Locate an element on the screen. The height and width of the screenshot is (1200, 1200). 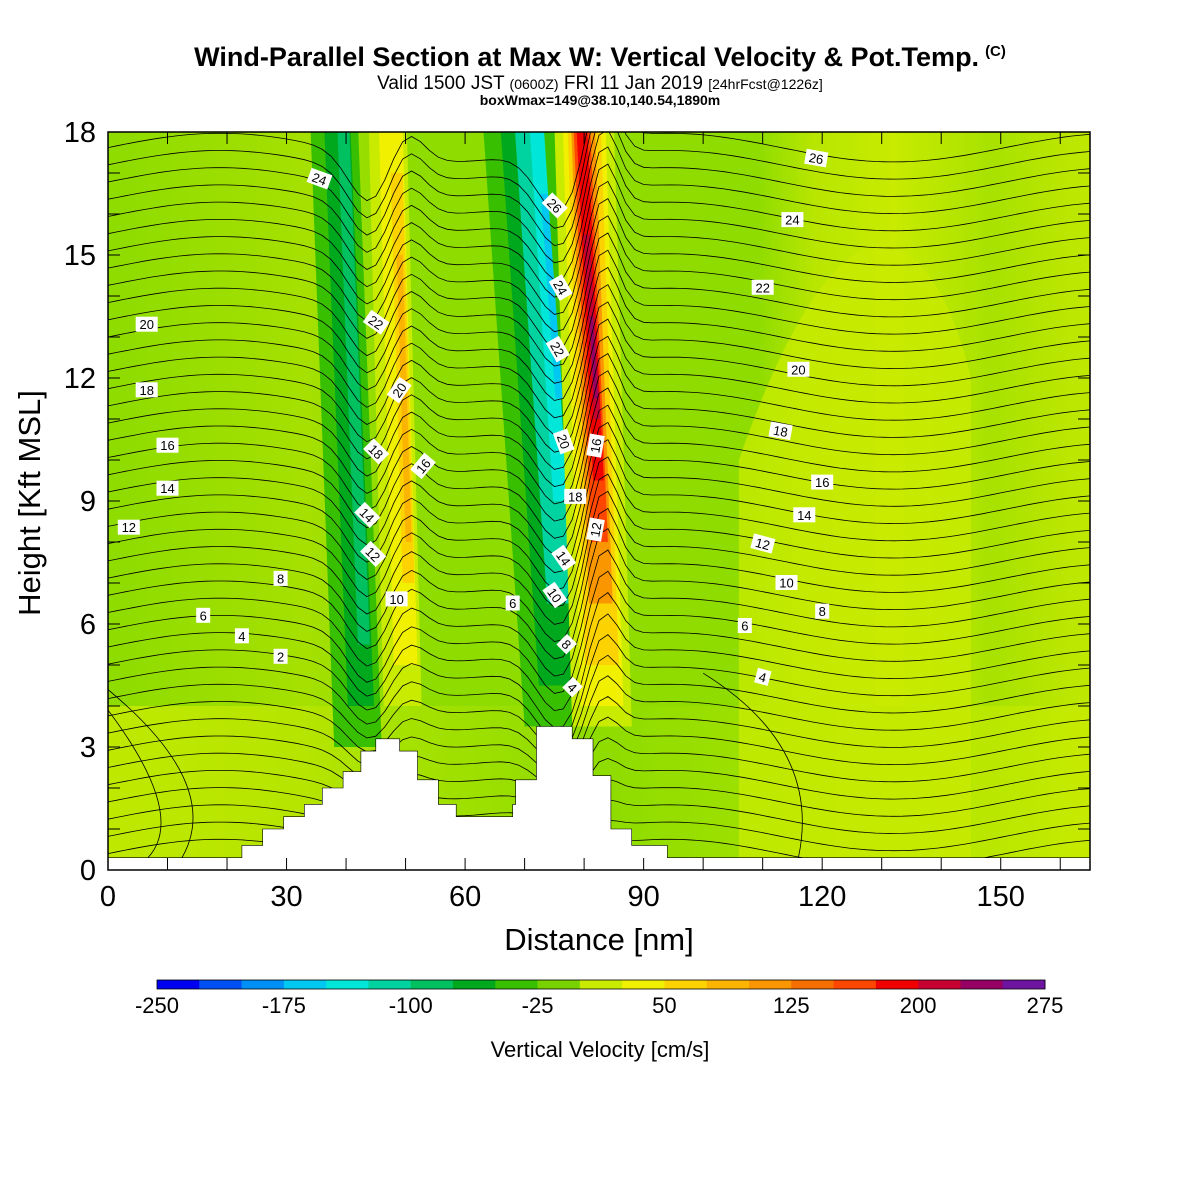
contour-label: 16 is located at coordinates (167, 445).